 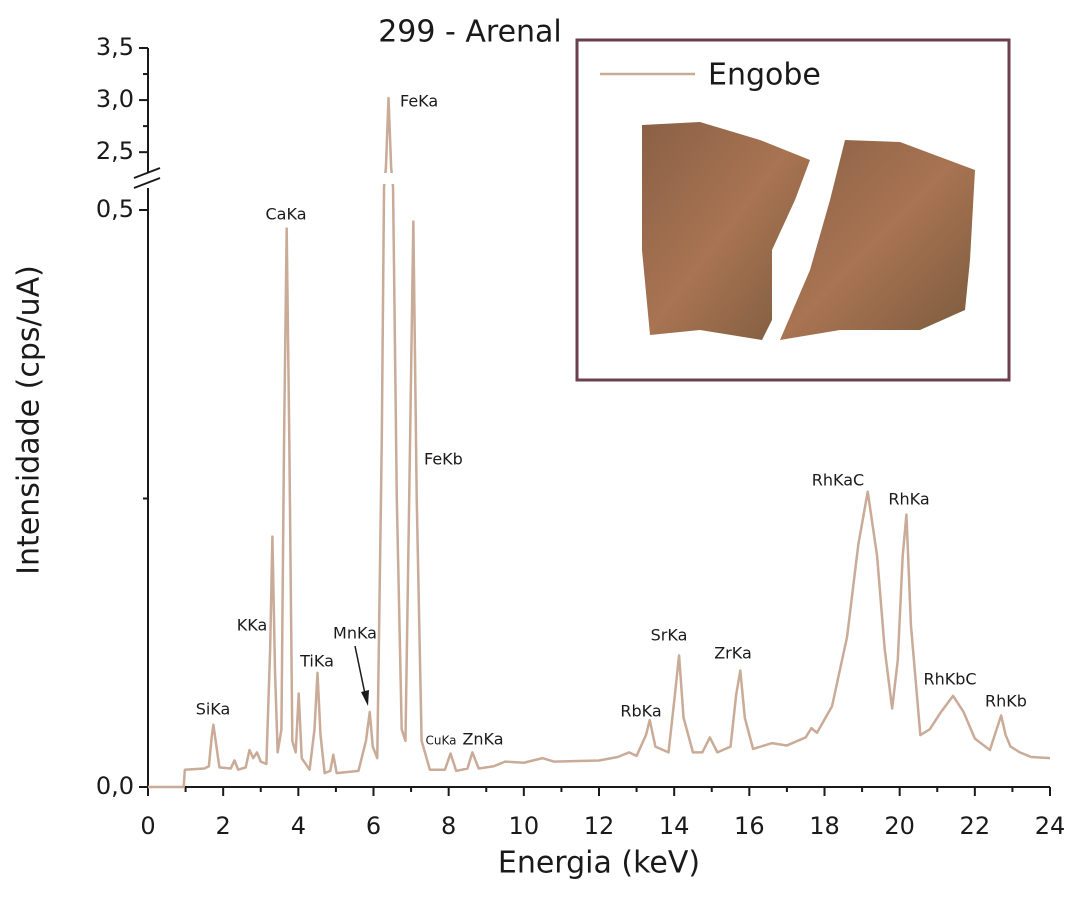 I want to click on annotation-arrowhead, so click(x=365, y=698).